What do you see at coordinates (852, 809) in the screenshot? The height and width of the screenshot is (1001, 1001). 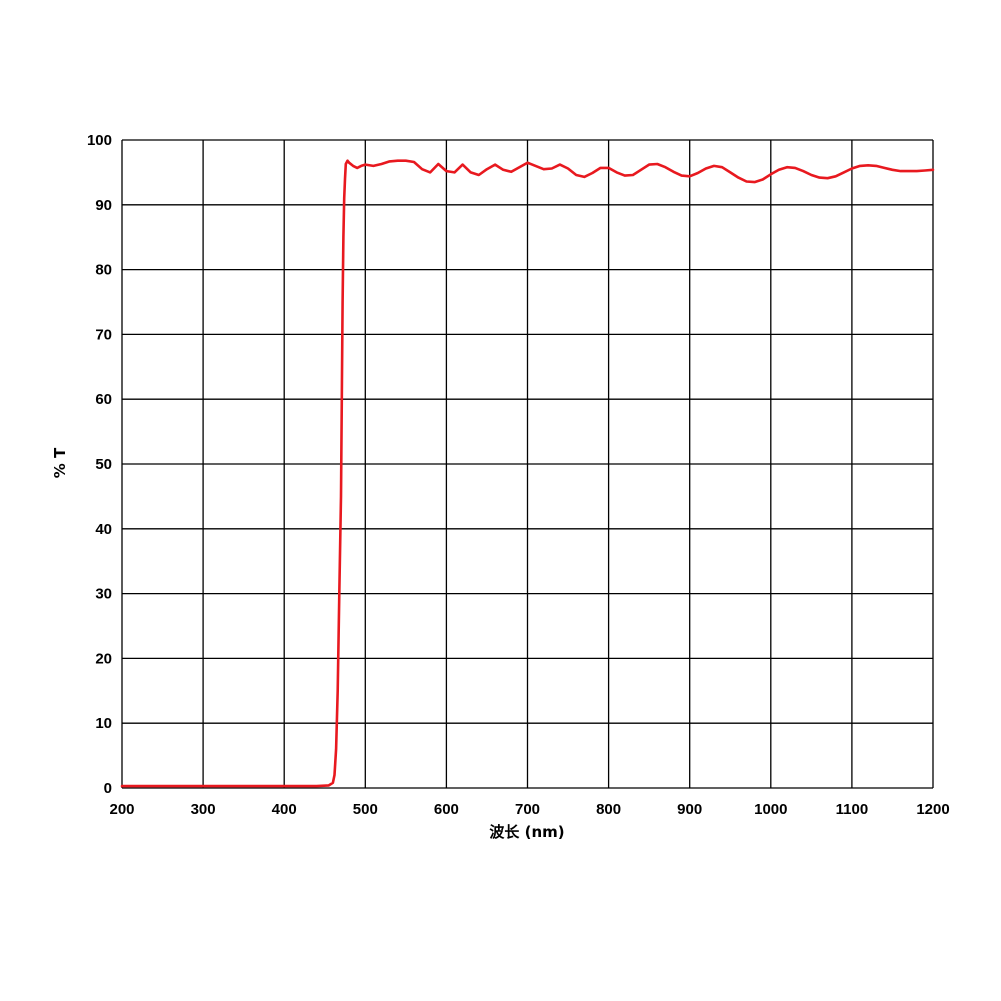 I see `x-tick-label: 1100` at bounding box center [852, 809].